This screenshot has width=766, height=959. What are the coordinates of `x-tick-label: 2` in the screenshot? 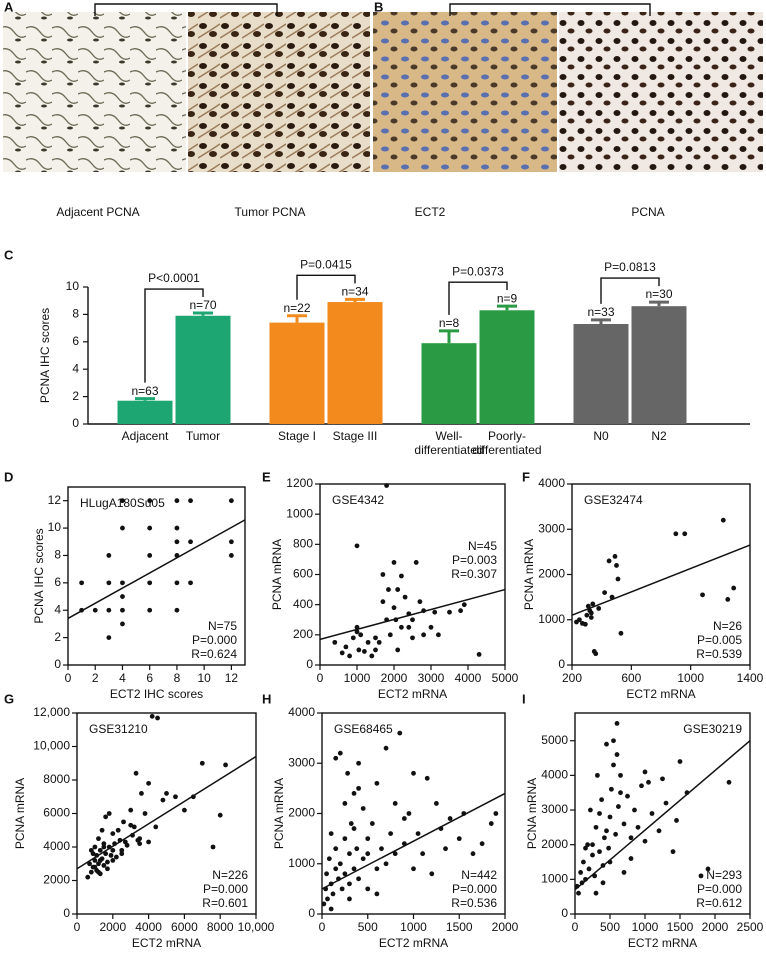 It's located at (95, 678).